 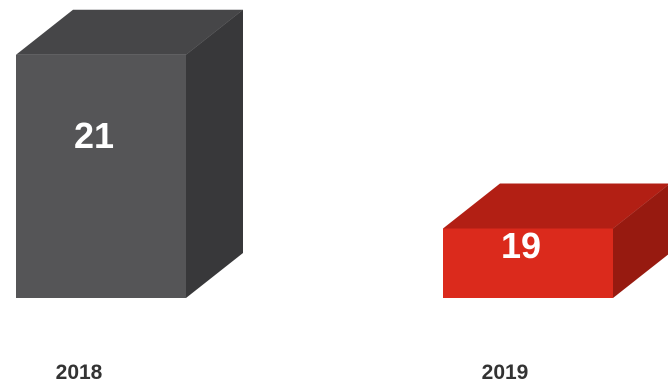 I want to click on tick-label-2018: 2018, so click(x=79, y=372).